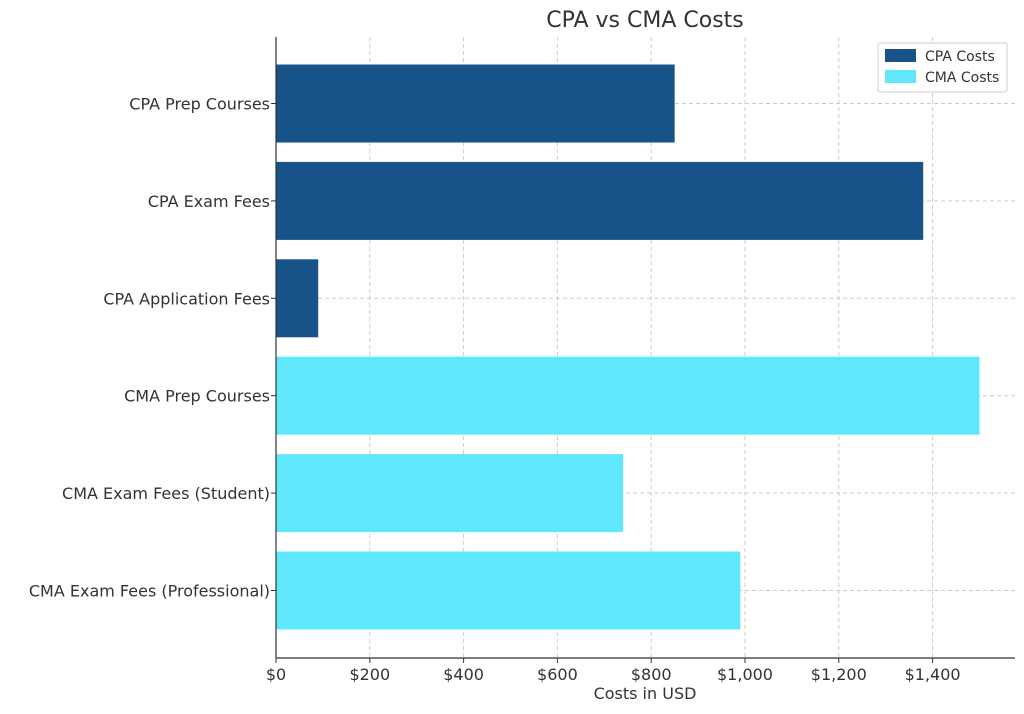  Describe the element at coordinates (645, 693) in the screenshot. I see `x-axis-label: Costs in USD` at that location.